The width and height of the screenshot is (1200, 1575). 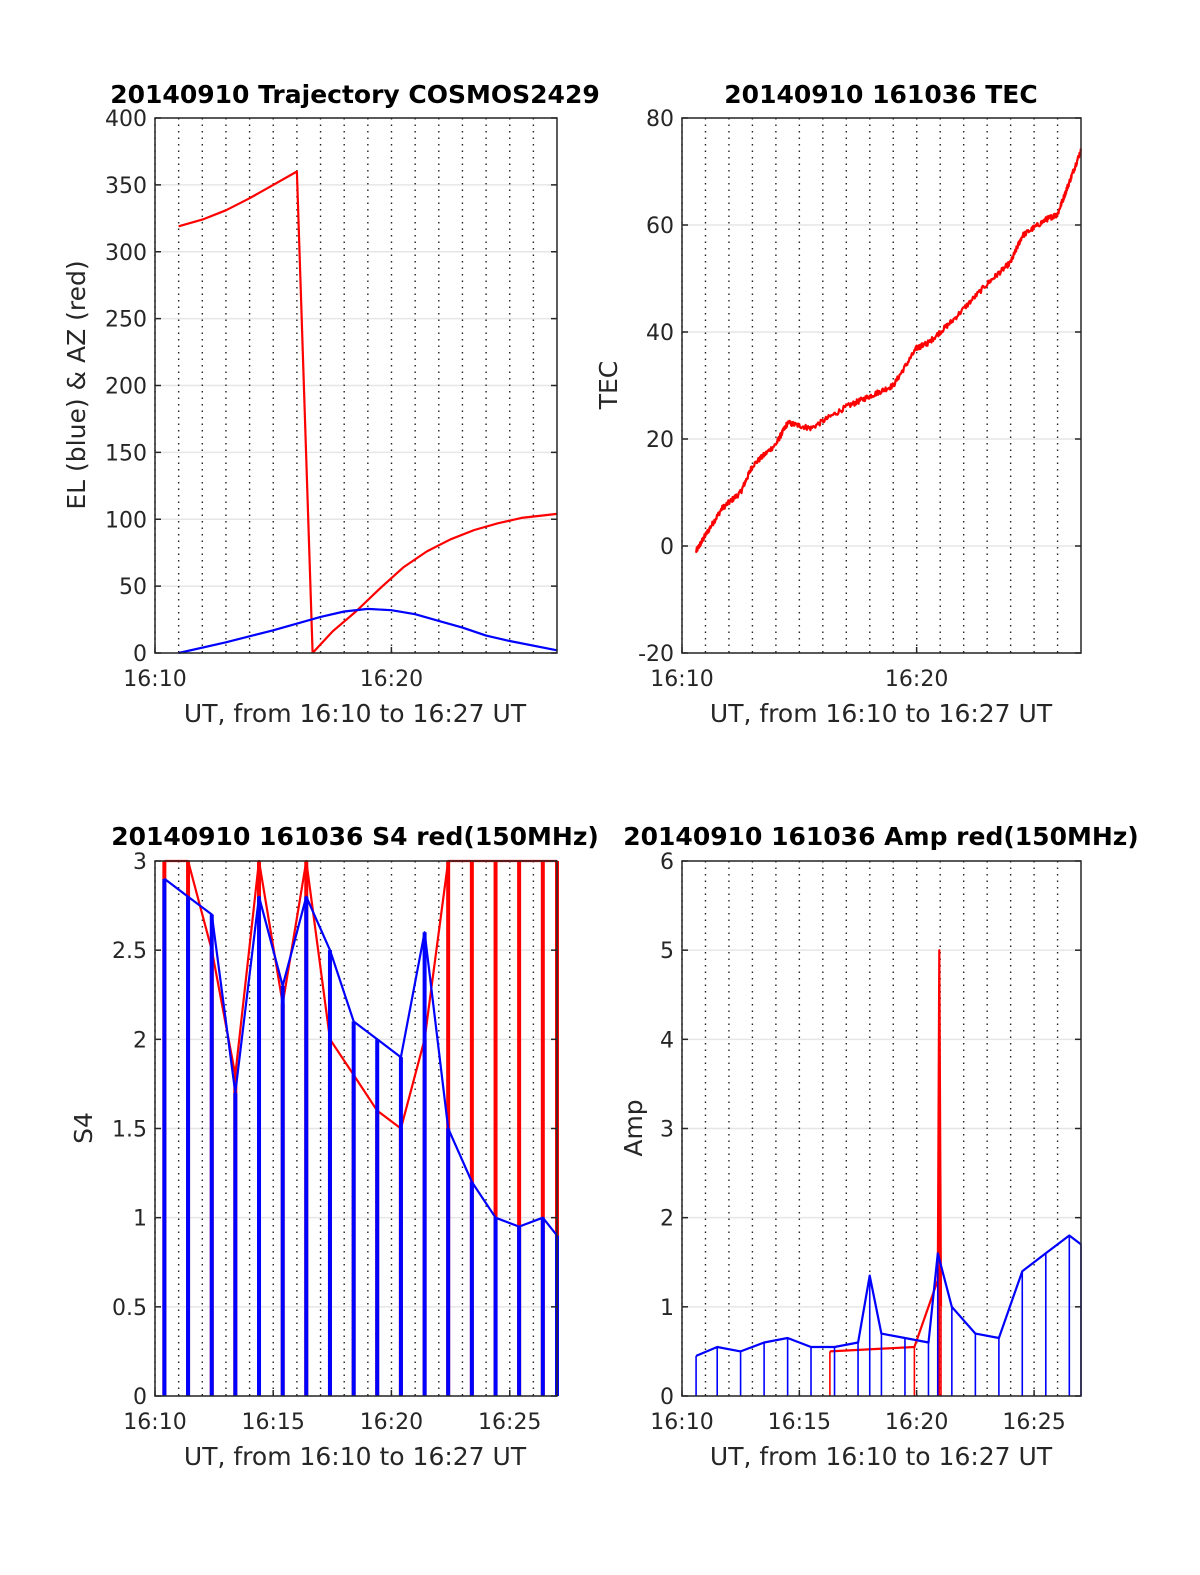 What do you see at coordinates (126, 387) in the screenshot?
I see `y-tick-label: 200` at bounding box center [126, 387].